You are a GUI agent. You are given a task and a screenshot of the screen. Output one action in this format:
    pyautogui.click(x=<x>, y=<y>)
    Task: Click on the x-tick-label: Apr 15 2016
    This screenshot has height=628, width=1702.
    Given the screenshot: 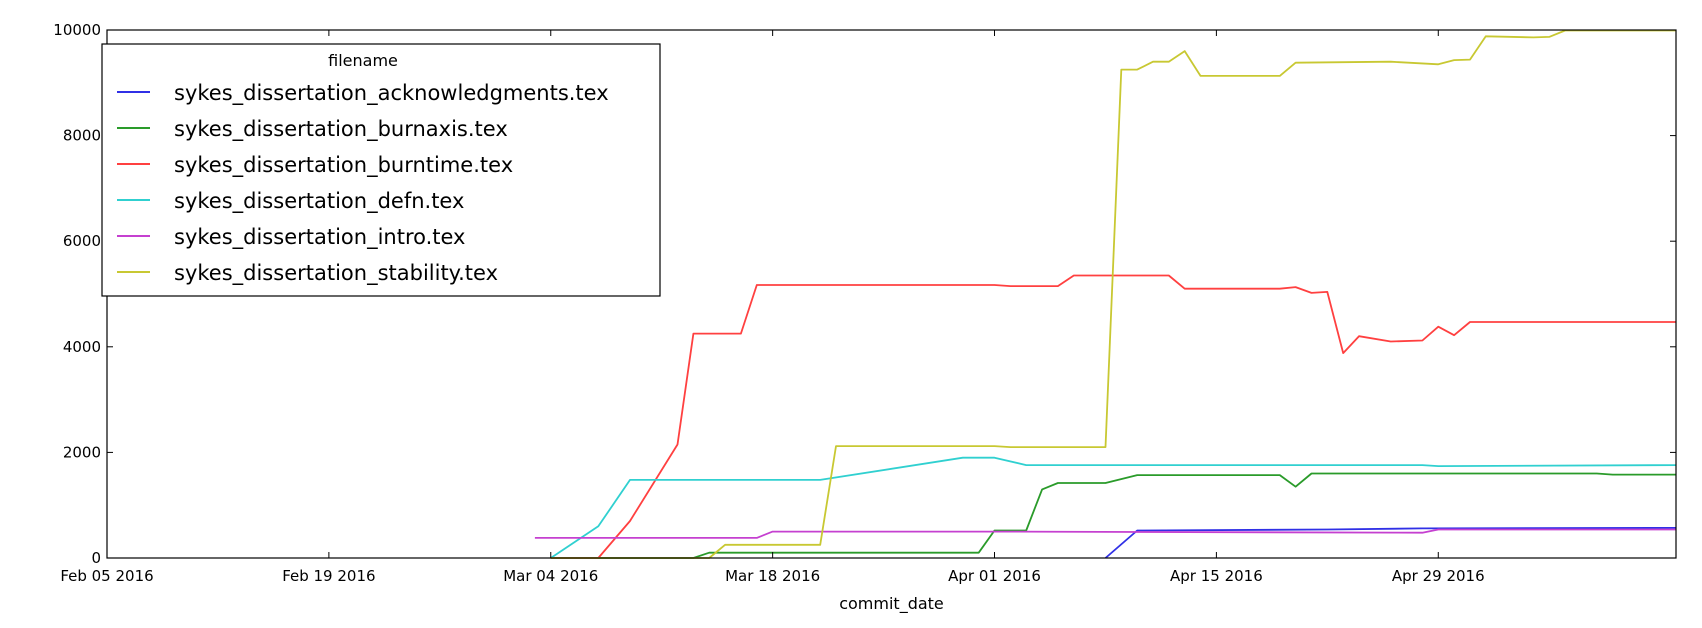 What is the action you would take?
    pyautogui.click(x=1216, y=576)
    